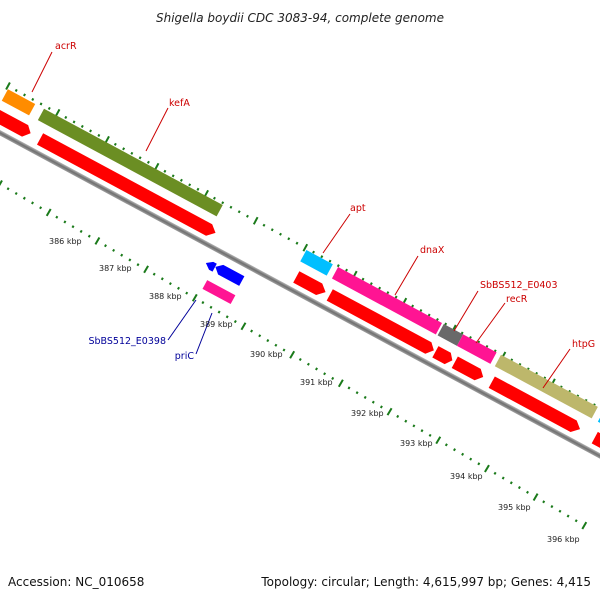  What do you see at coordinates (42, 72) in the screenshot?
I see `leader-acrR` at bounding box center [42, 72].